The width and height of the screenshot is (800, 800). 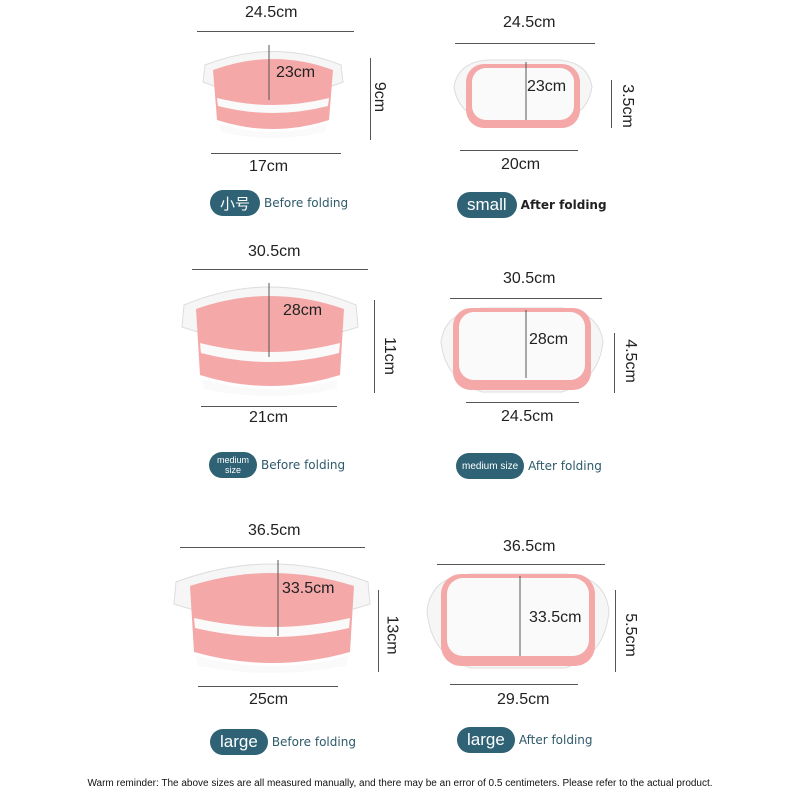 I want to click on size-badge: medium size Before folding, so click(x=277, y=465).